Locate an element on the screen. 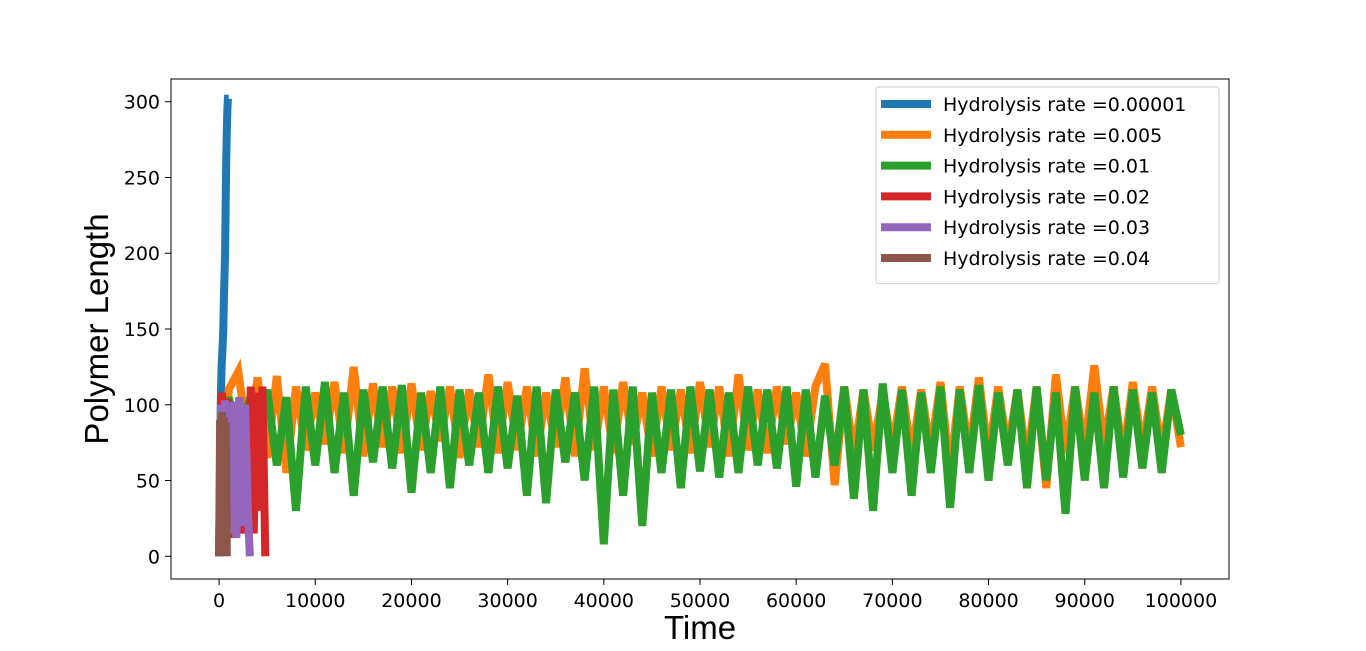 This screenshot has height=651, width=1366. legend-label: Hydrolysis rate =0.01 is located at coordinates (1046, 167).